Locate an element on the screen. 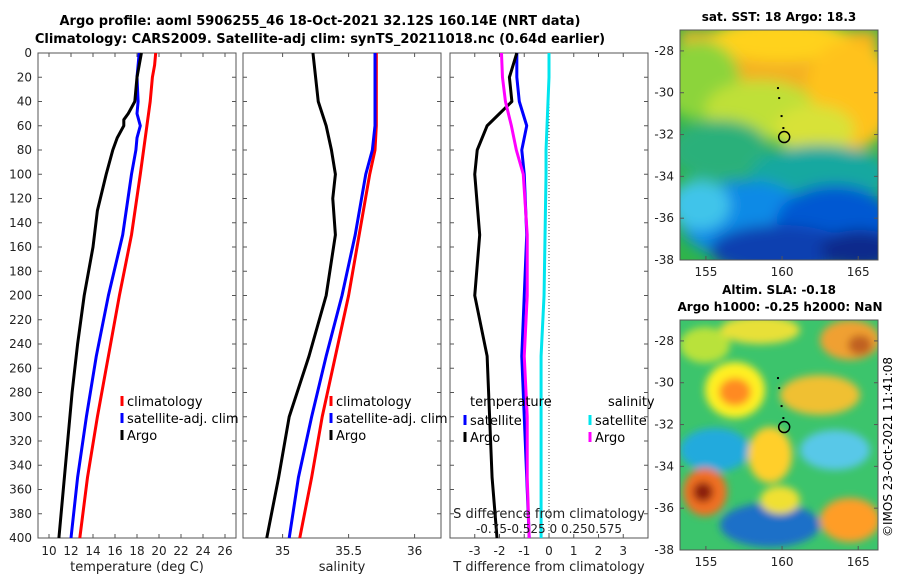  x-tick-label: 14 is located at coordinates (92, 551).